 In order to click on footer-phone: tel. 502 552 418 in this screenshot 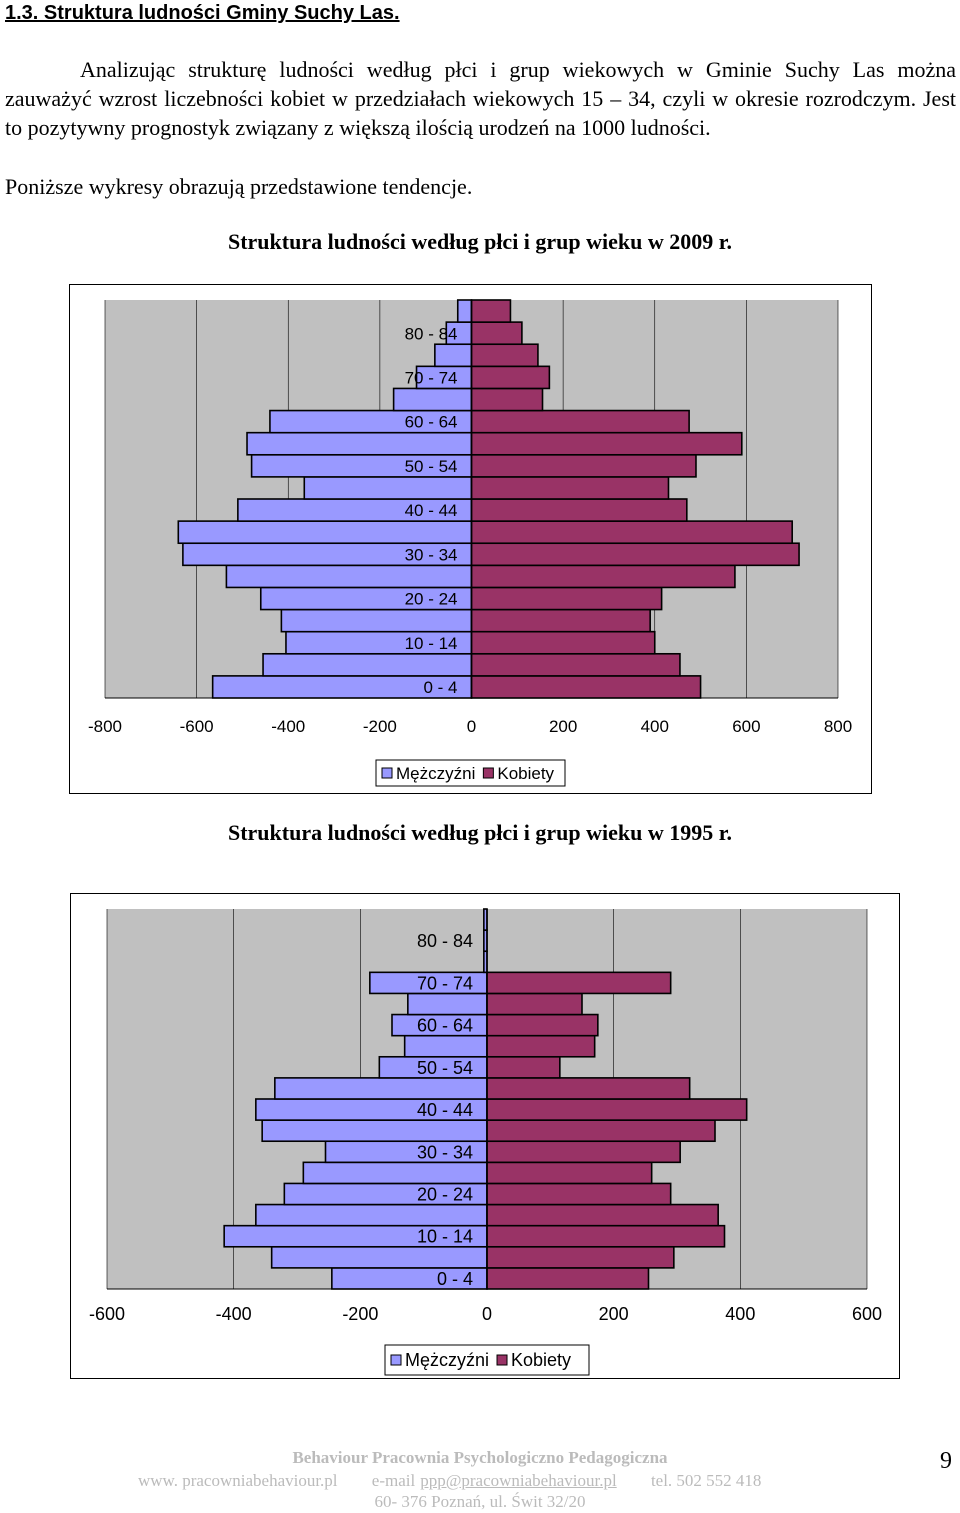, I will do `click(706, 1480)`.